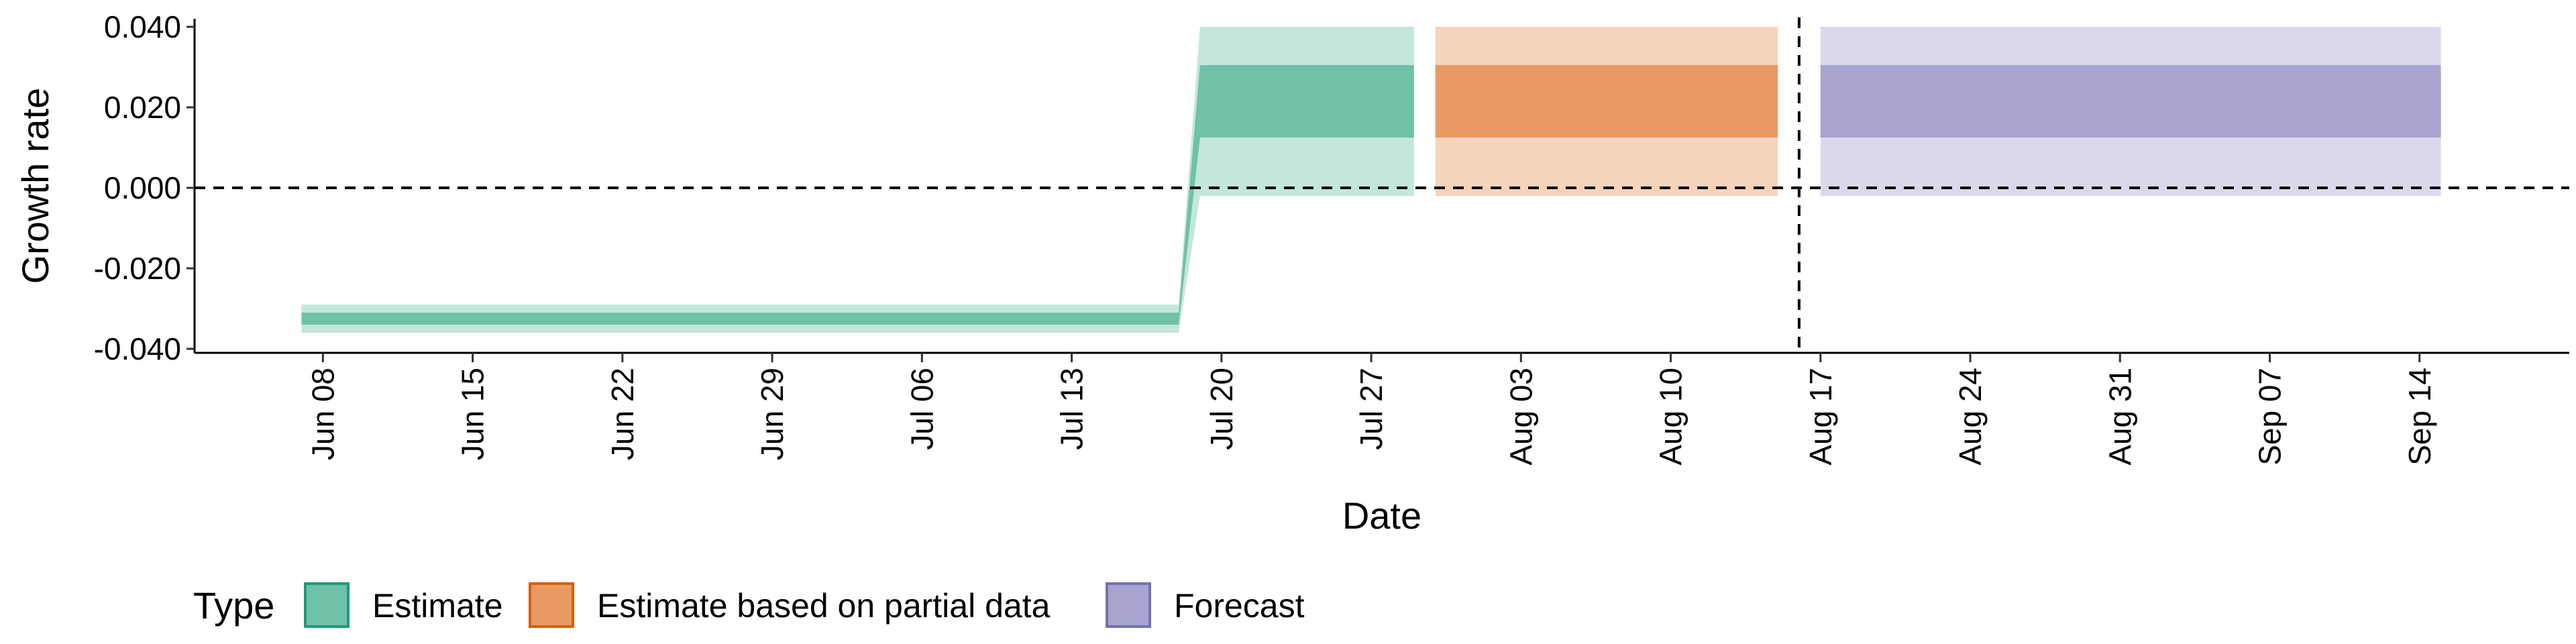 Image resolution: width=2576 pixels, height=644 pixels. What do you see at coordinates (1371, 409) in the screenshot?
I see `x-tick-label: Jul 27` at bounding box center [1371, 409].